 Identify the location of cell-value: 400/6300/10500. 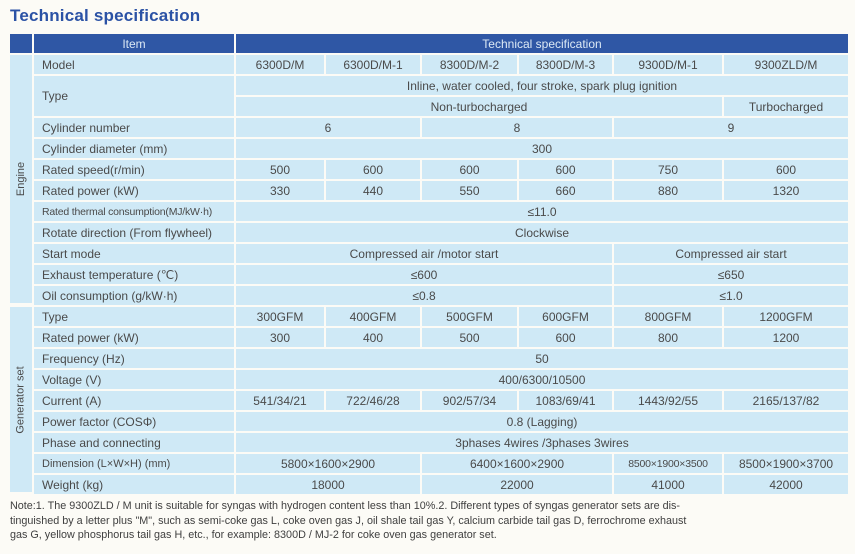
(542, 379).